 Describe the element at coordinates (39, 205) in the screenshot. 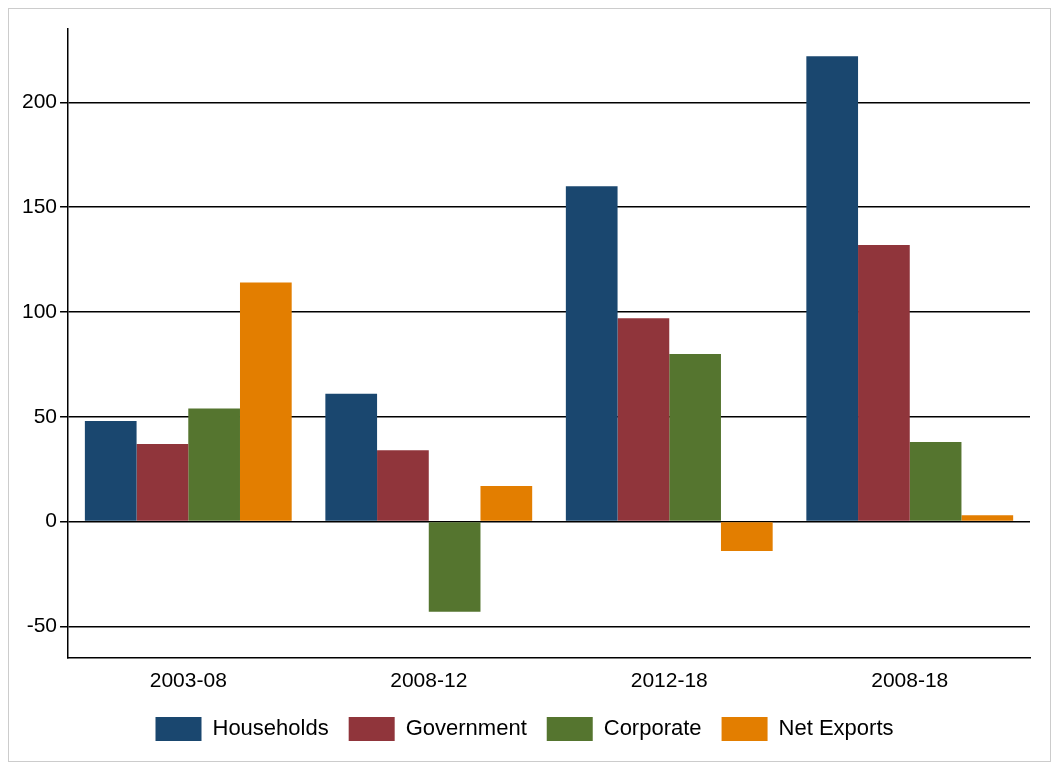

I see `y-tick-label: 150` at that location.